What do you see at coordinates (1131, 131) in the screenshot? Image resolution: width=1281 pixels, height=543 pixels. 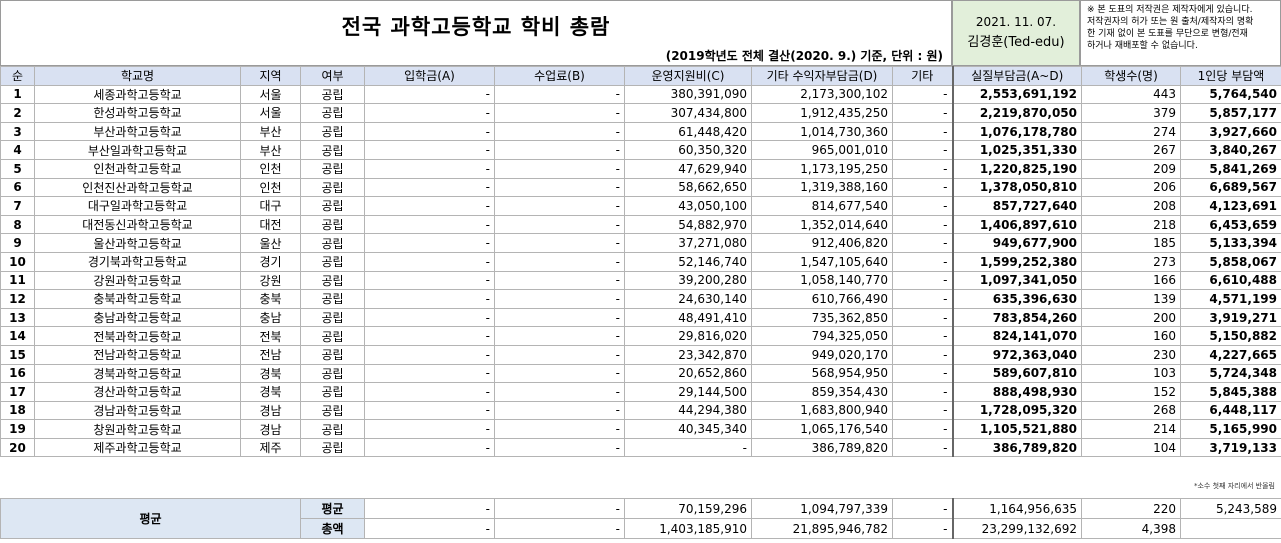 I see `student-count-cell: 274` at bounding box center [1131, 131].